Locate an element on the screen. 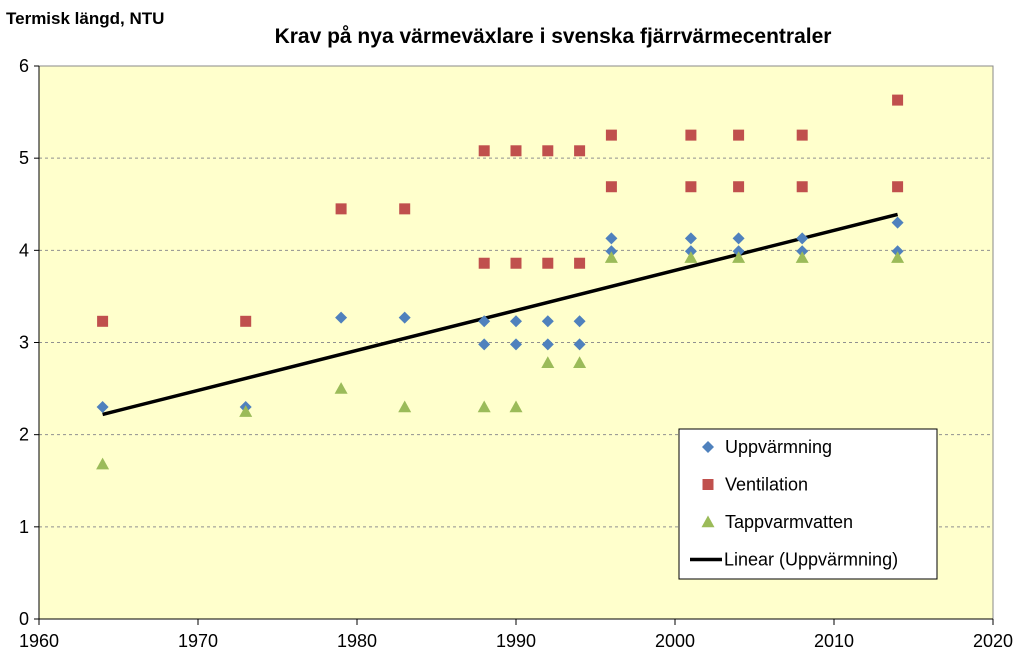 The width and height of the screenshot is (1024, 669). legend-box is located at coordinates (808, 504).